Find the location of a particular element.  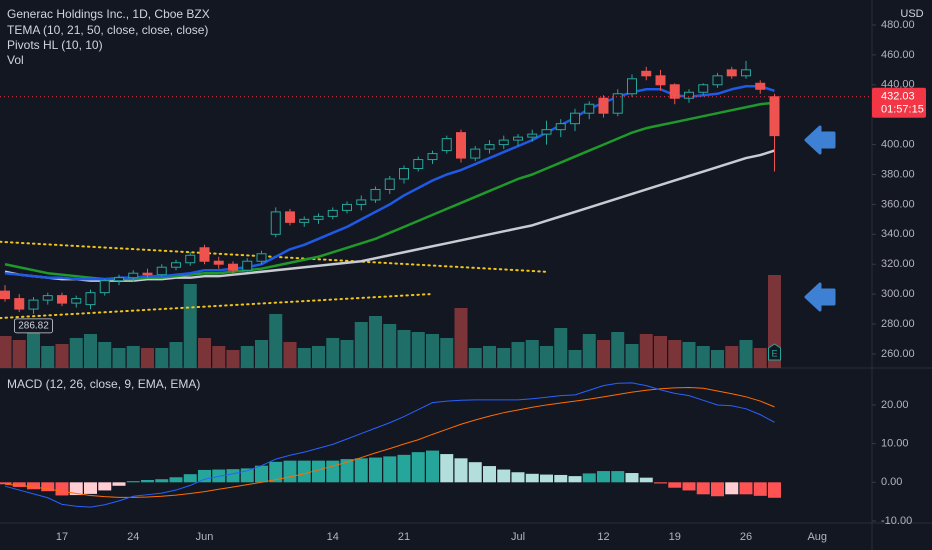

y-tick-label: 400.00 is located at coordinates (898, 145).